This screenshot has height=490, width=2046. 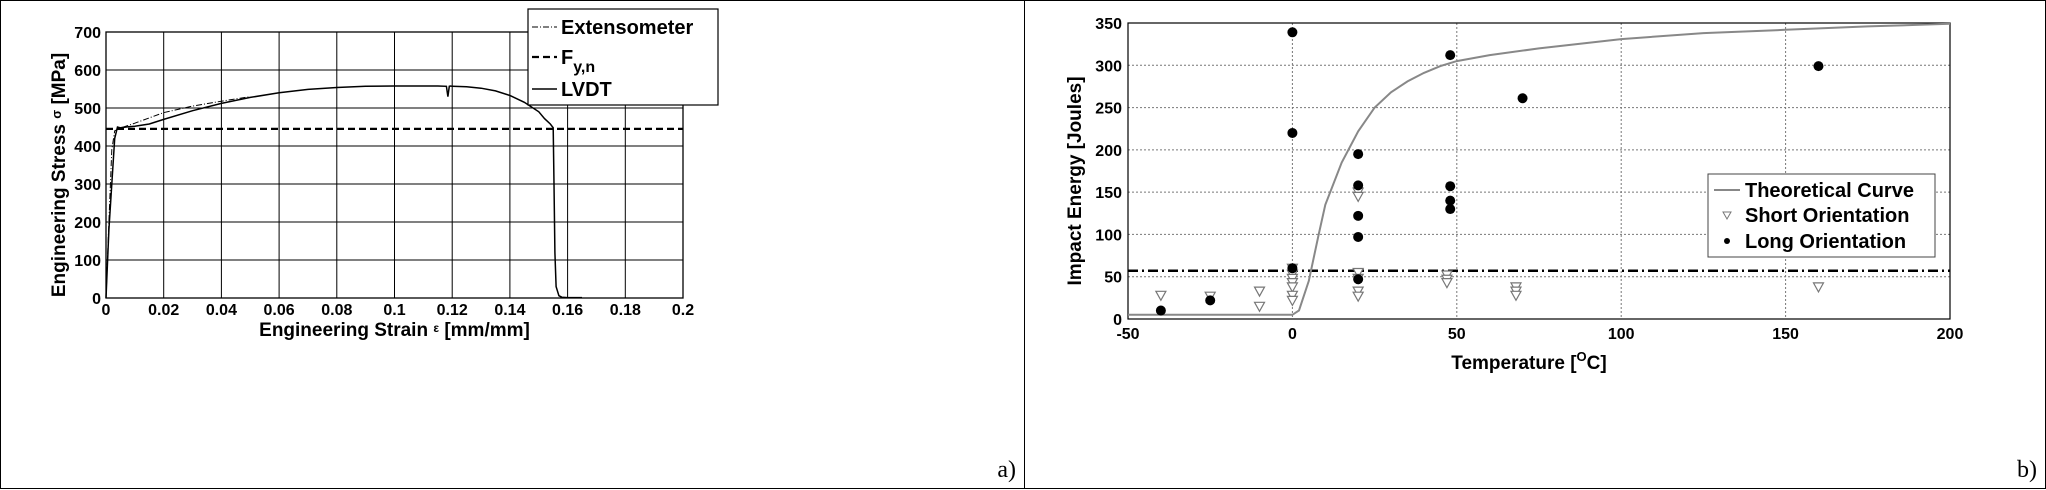 What do you see at coordinates (394, 330) in the screenshot?
I see `x-axis-label: Engineering Strain ε [mm/mm]` at bounding box center [394, 330].